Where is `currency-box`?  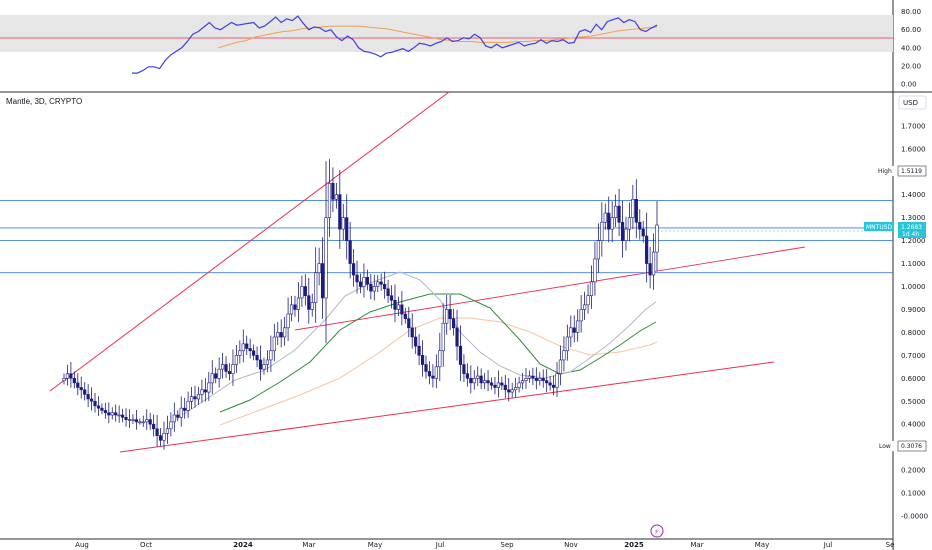 currency-box is located at coordinates (912, 102).